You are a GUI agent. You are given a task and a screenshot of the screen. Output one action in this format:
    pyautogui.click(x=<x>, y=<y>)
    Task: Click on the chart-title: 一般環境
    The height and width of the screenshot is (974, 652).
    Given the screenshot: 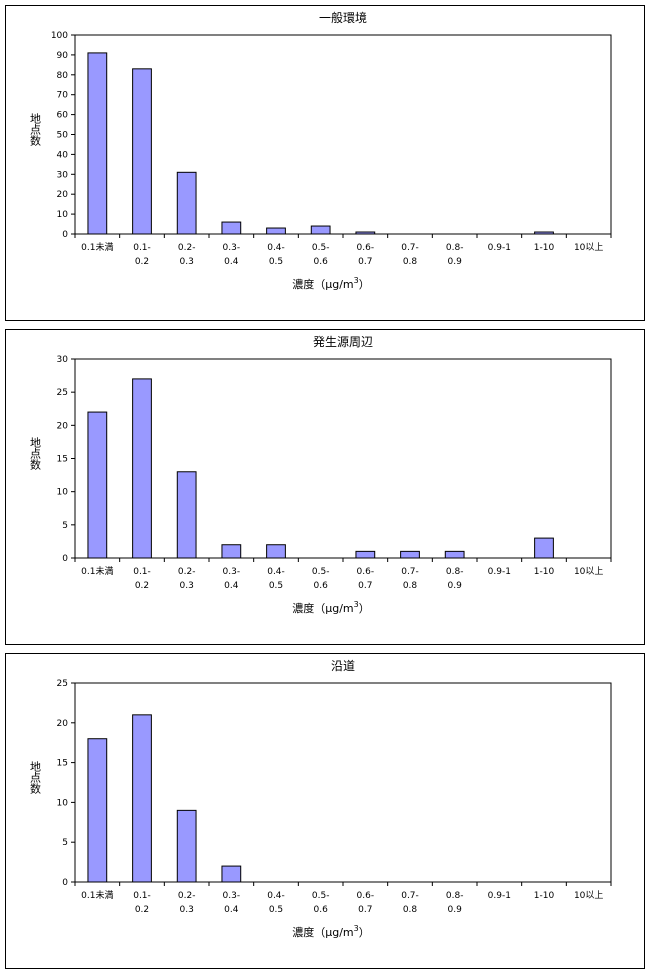 What is the action you would take?
    pyautogui.click(x=343, y=17)
    